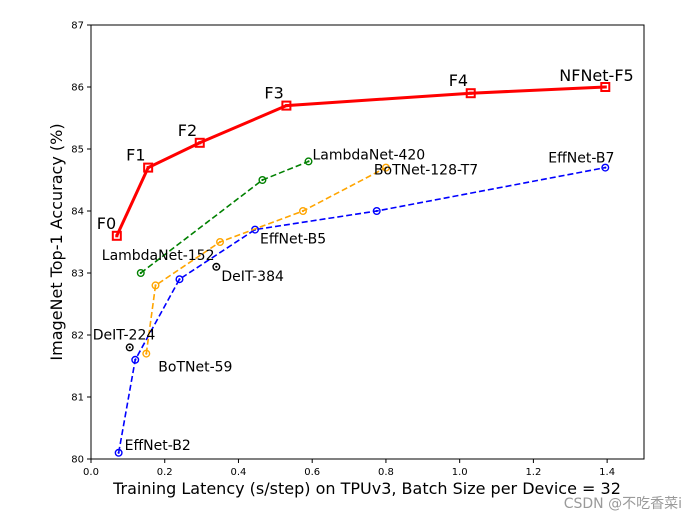 The width and height of the screenshot is (692, 517). What do you see at coordinates (135, 155) in the screenshot?
I see `point-label: F1` at bounding box center [135, 155].